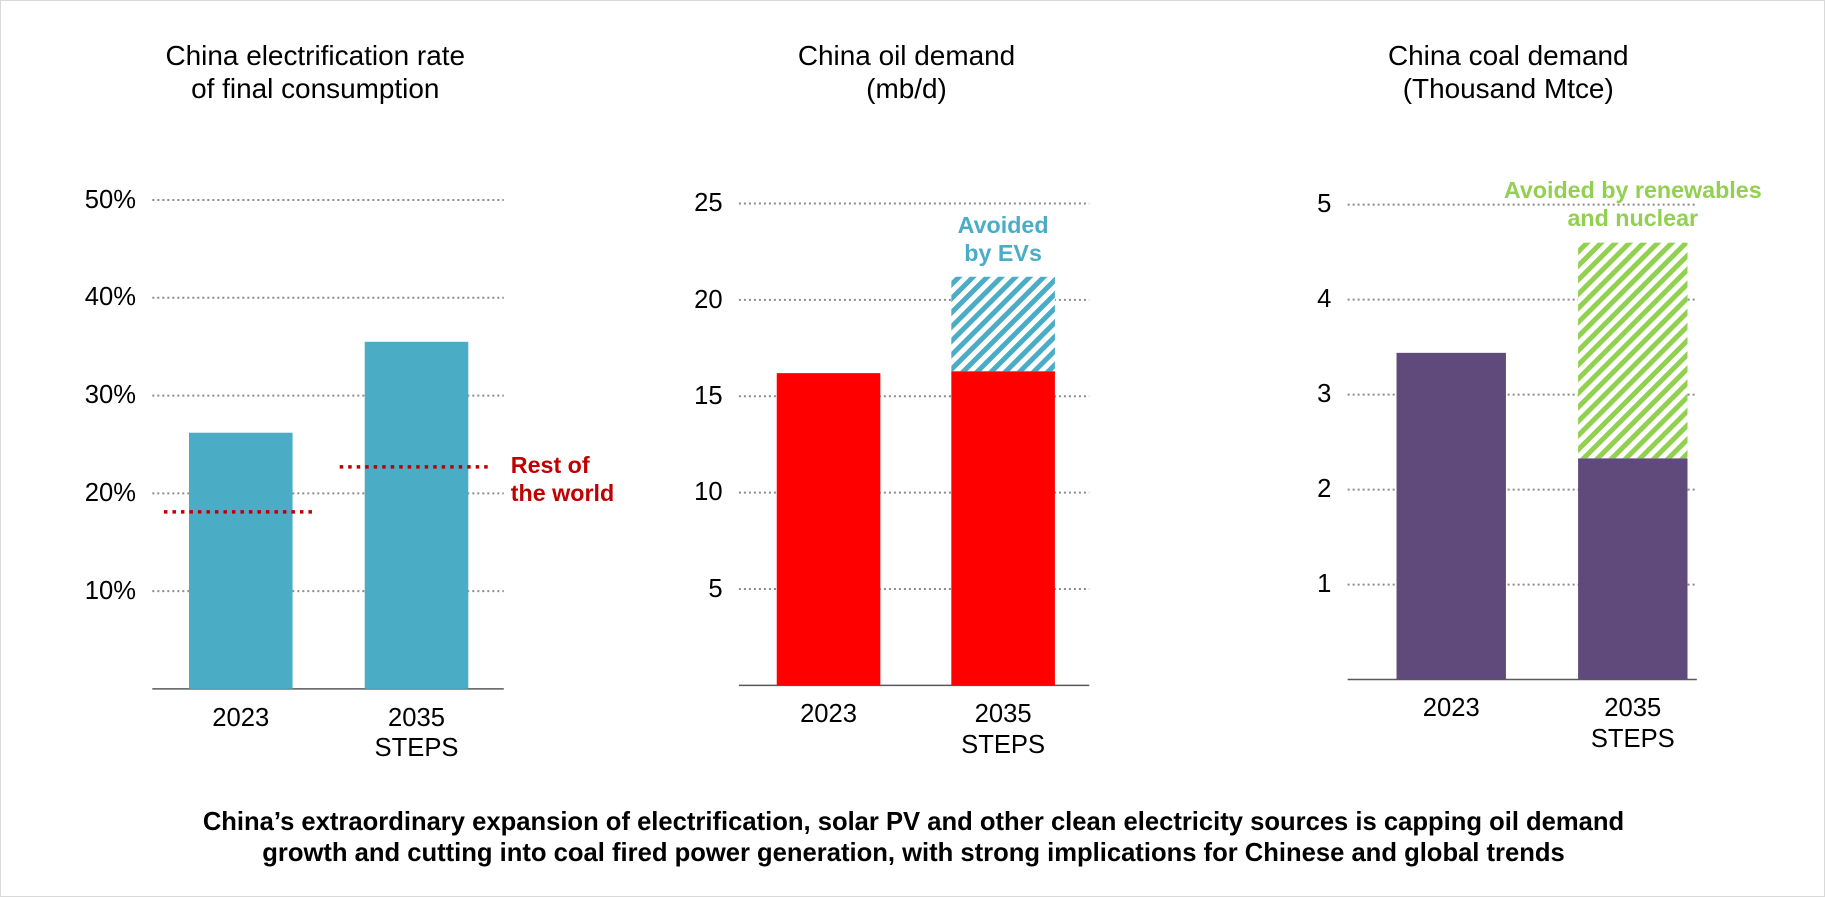  I want to click on y-tick-label: 25, so click(708, 203).